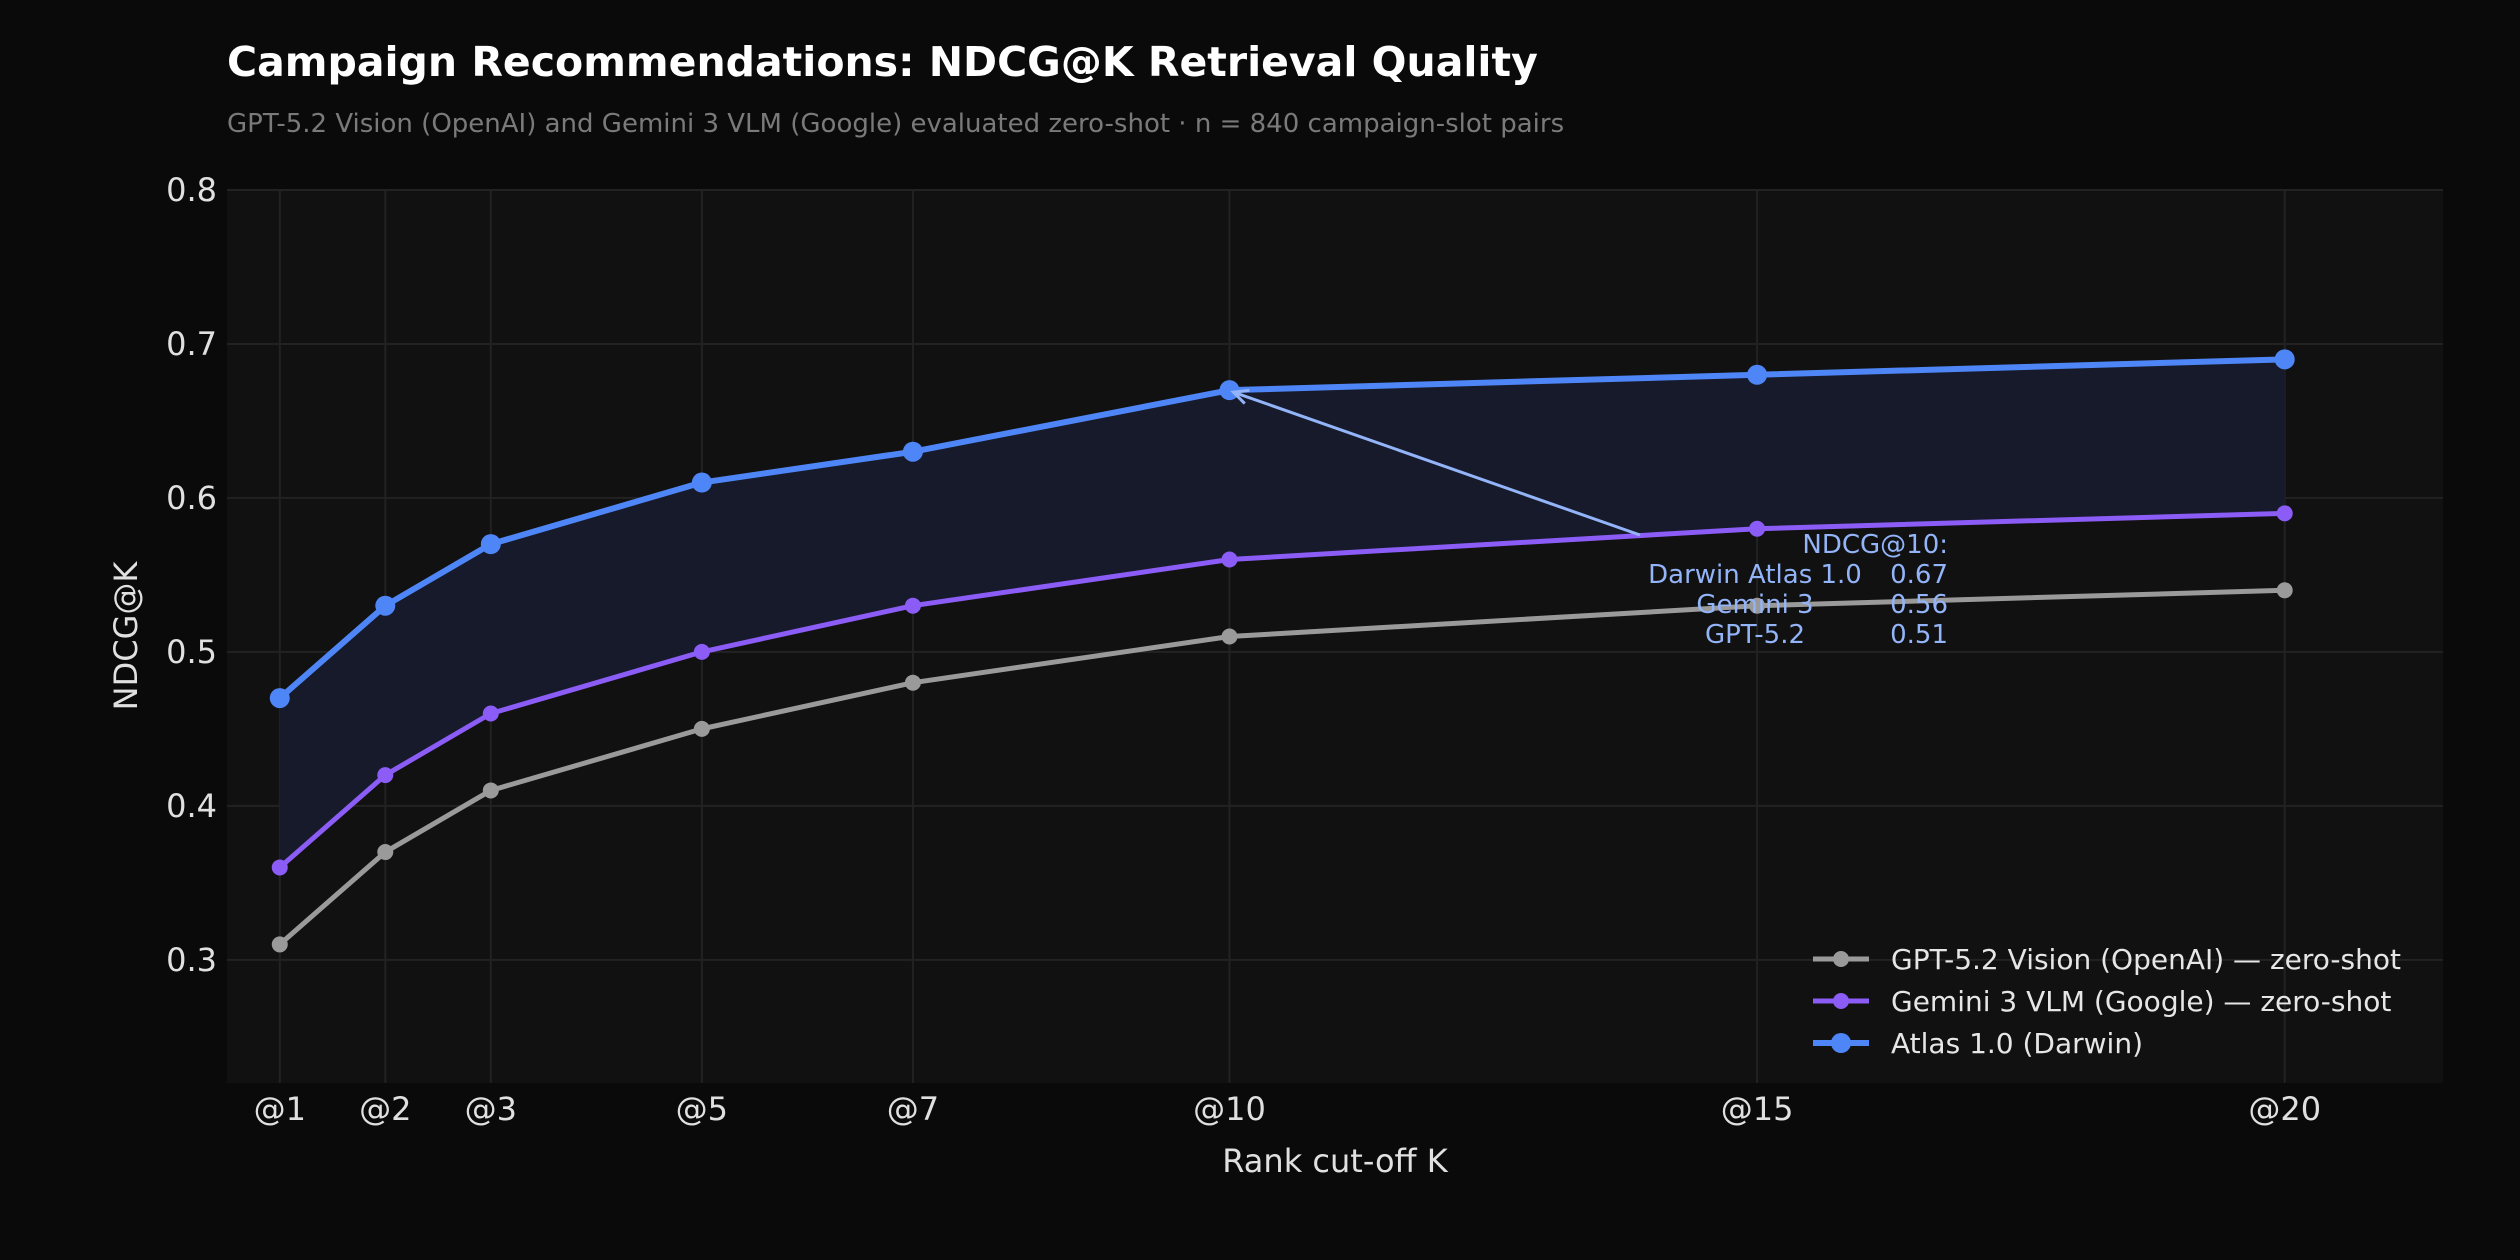  What do you see at coordinates (385, 1109) in the screenshot?
I see `x-tick-label: @2` at bounding box center [385, 1109].